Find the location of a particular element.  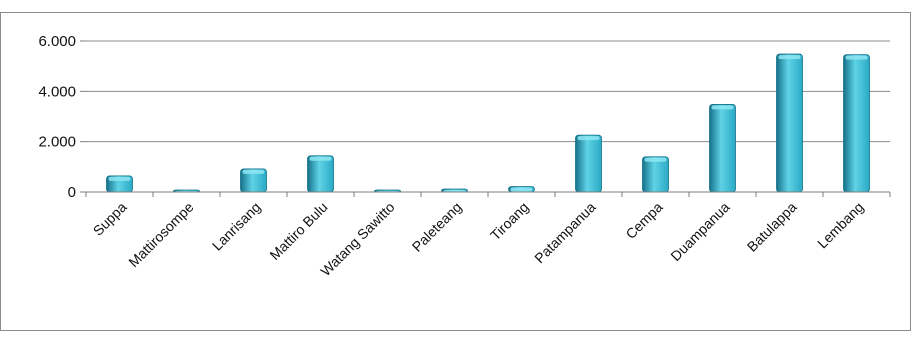

bar-patampanua is located at coordinates (588, 163).